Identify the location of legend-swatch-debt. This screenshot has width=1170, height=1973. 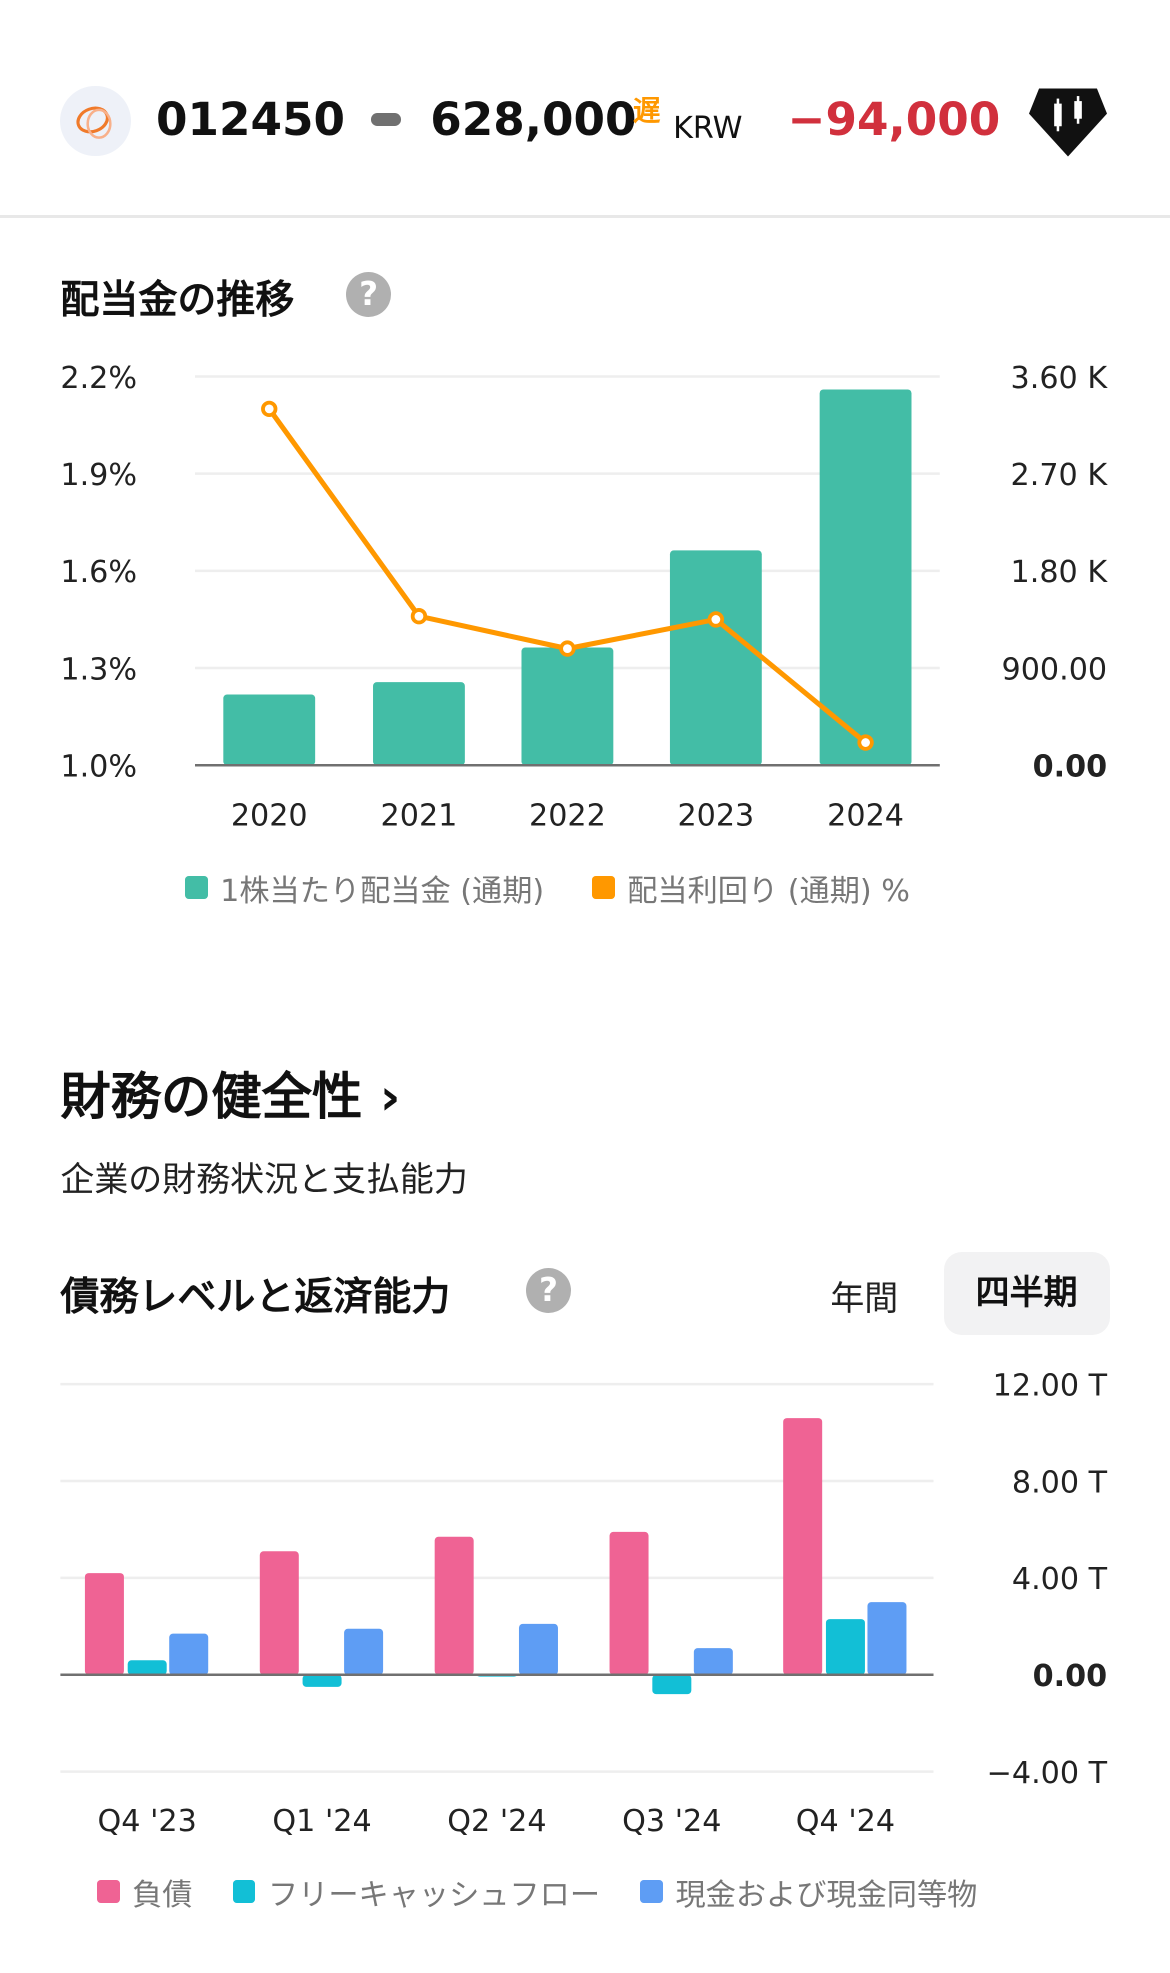
(108, 1891).